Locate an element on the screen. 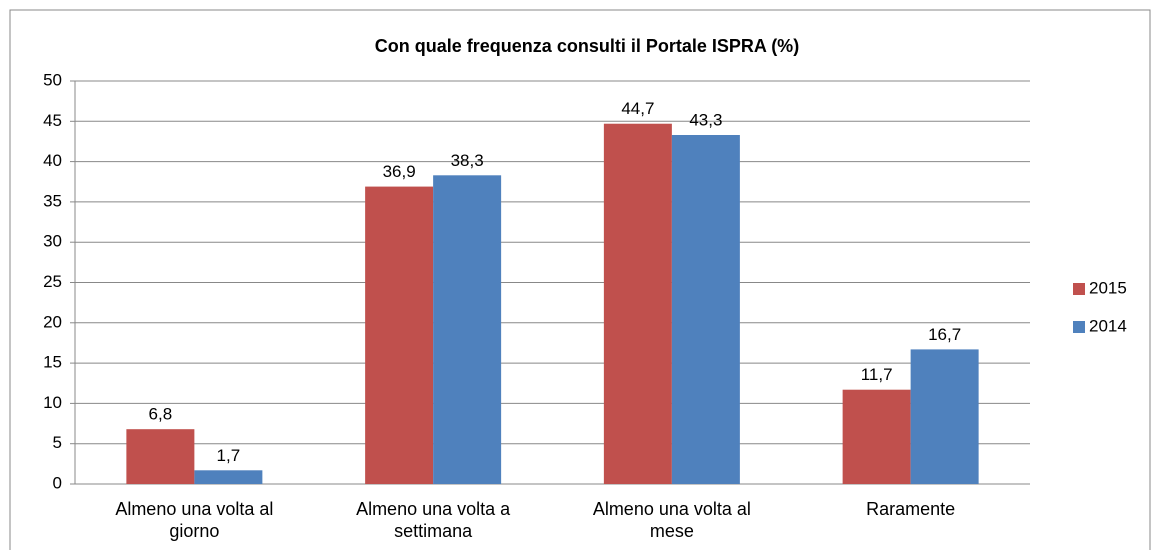 This screenshot has width=1161, height=550. y-tick-label: 50 is located at coordinates (52, 79).